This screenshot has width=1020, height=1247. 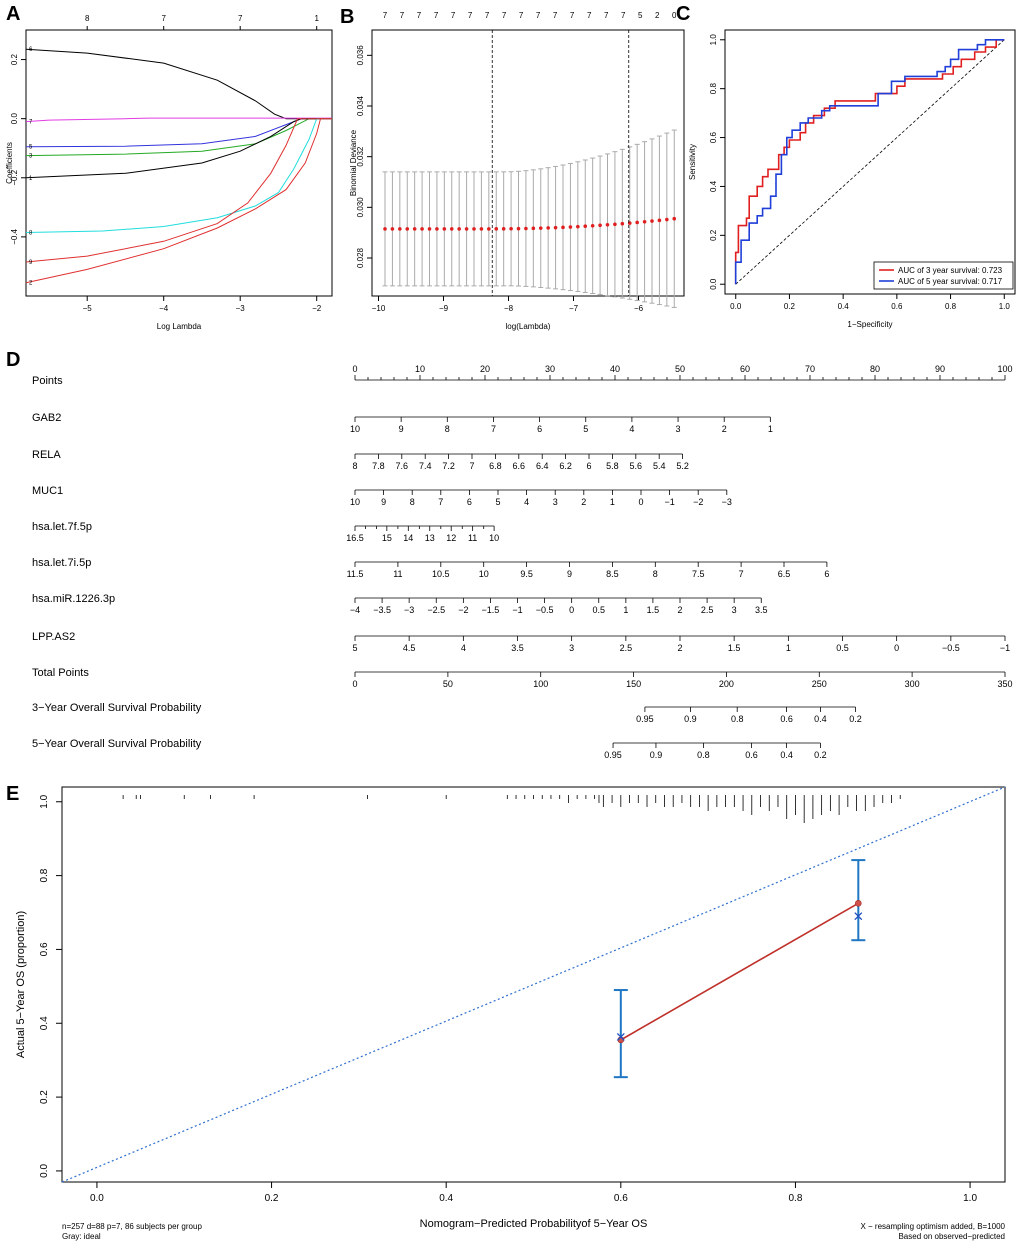 What do you see at coordinates (734, 648) in the screenshot?
I see `nomogram-tick-label: 1.5` at bounding box center [734, 648].